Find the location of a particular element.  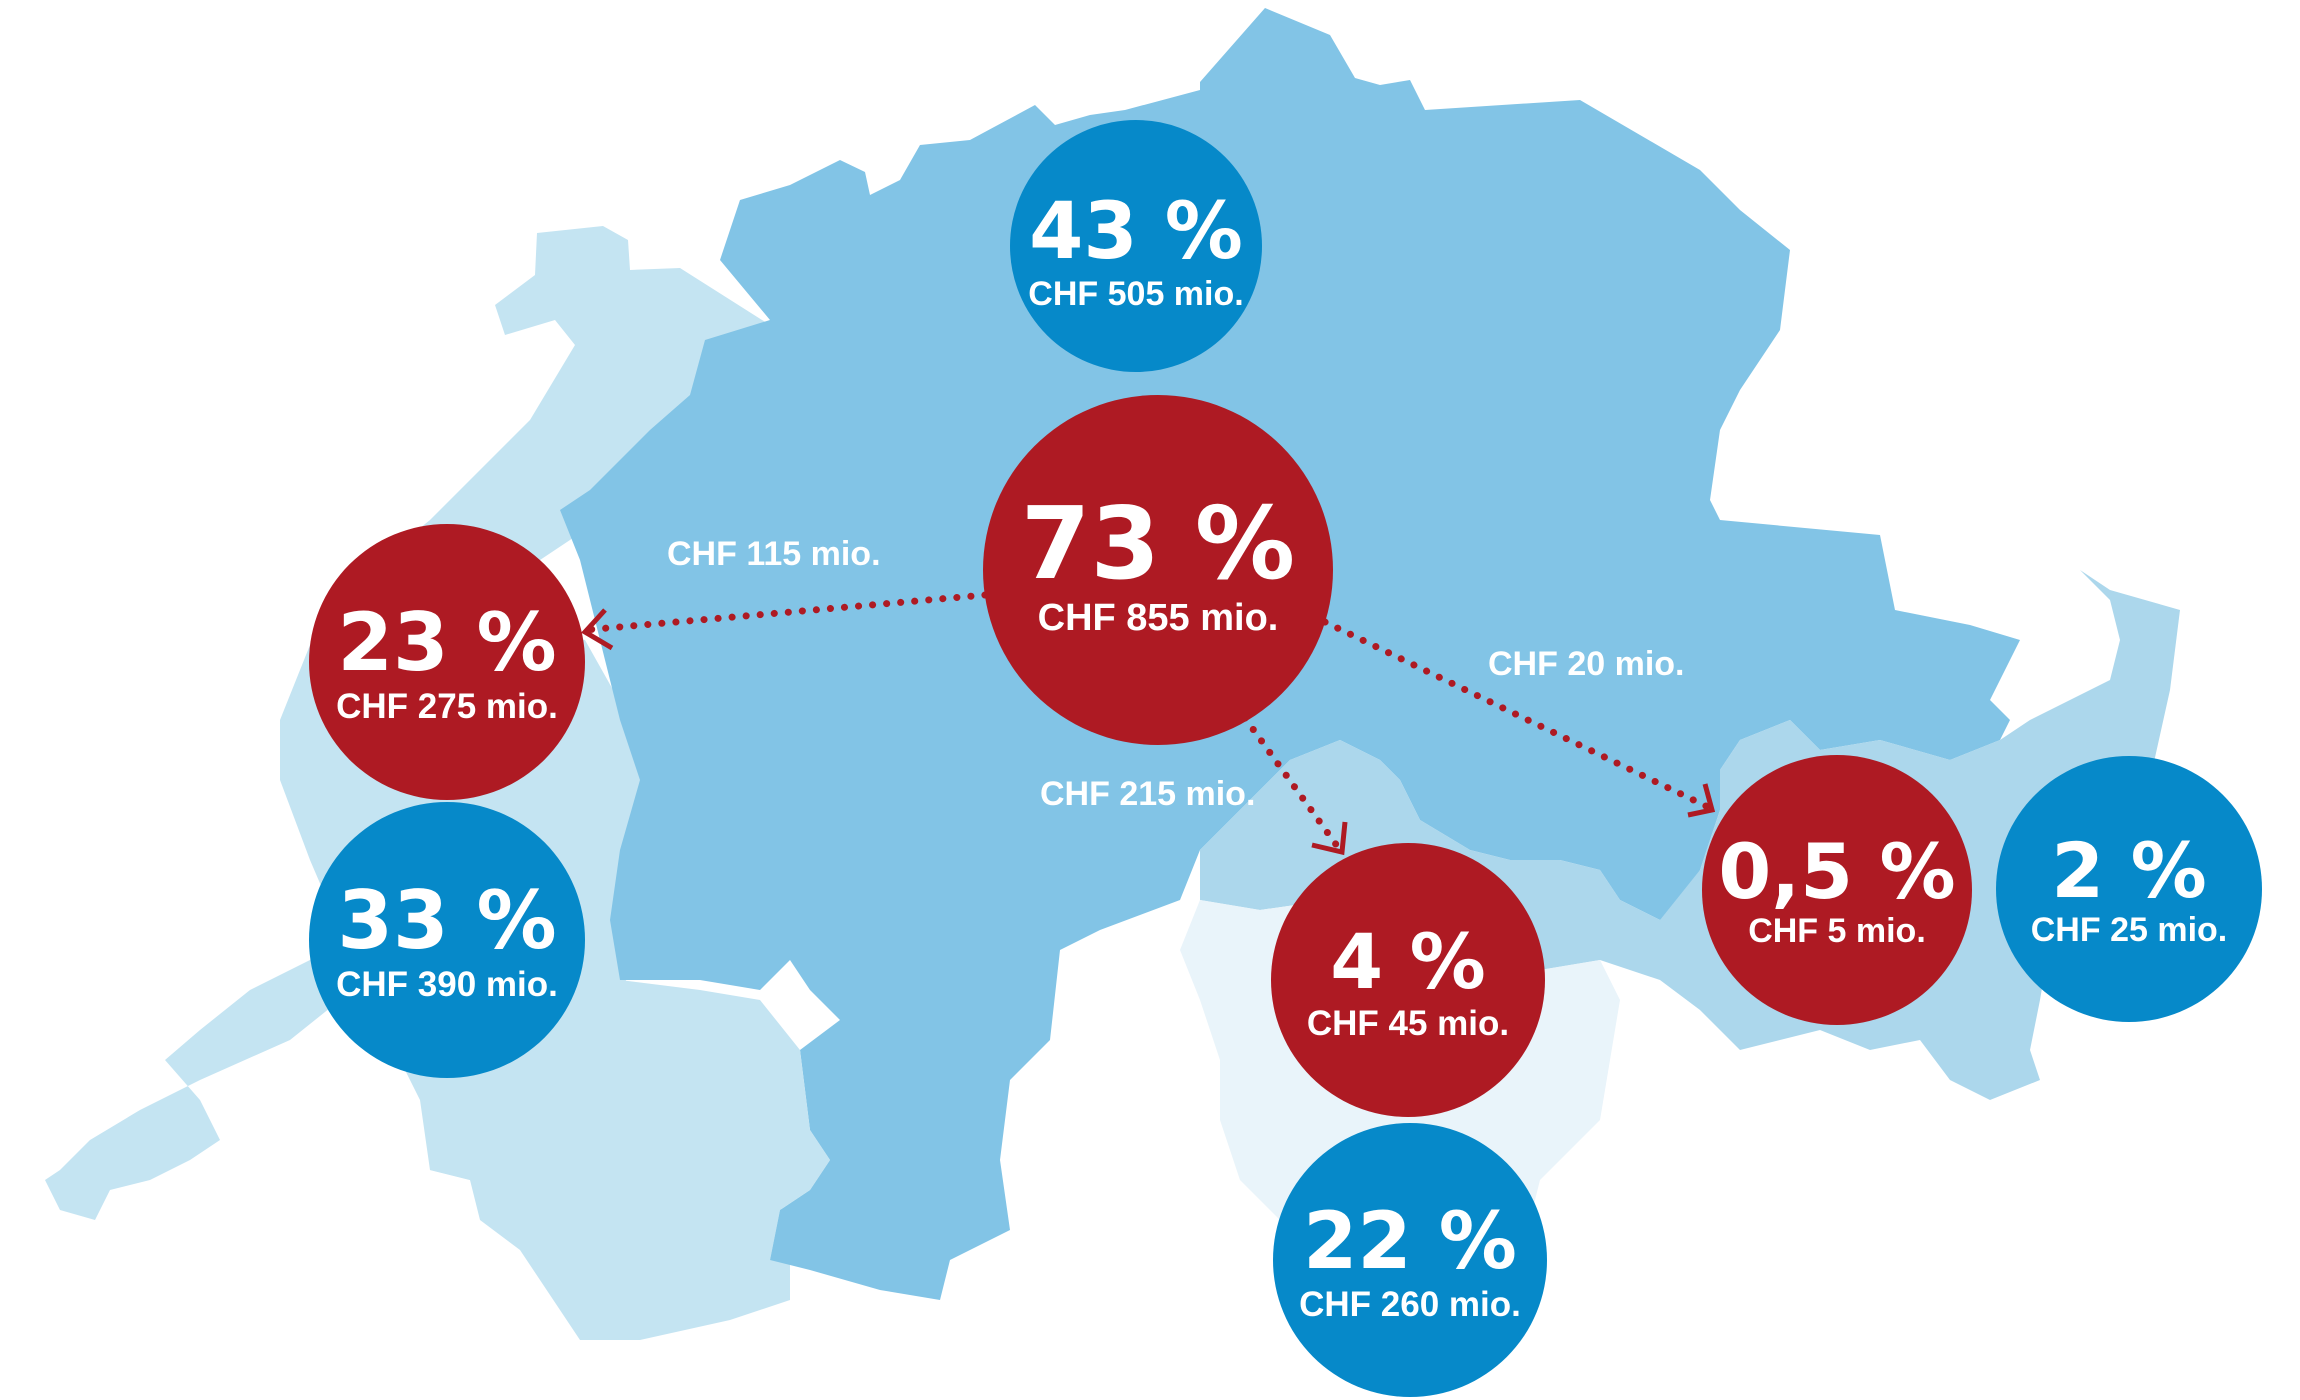

bubble-percent: 33 % is located at coordinates (446, 920).